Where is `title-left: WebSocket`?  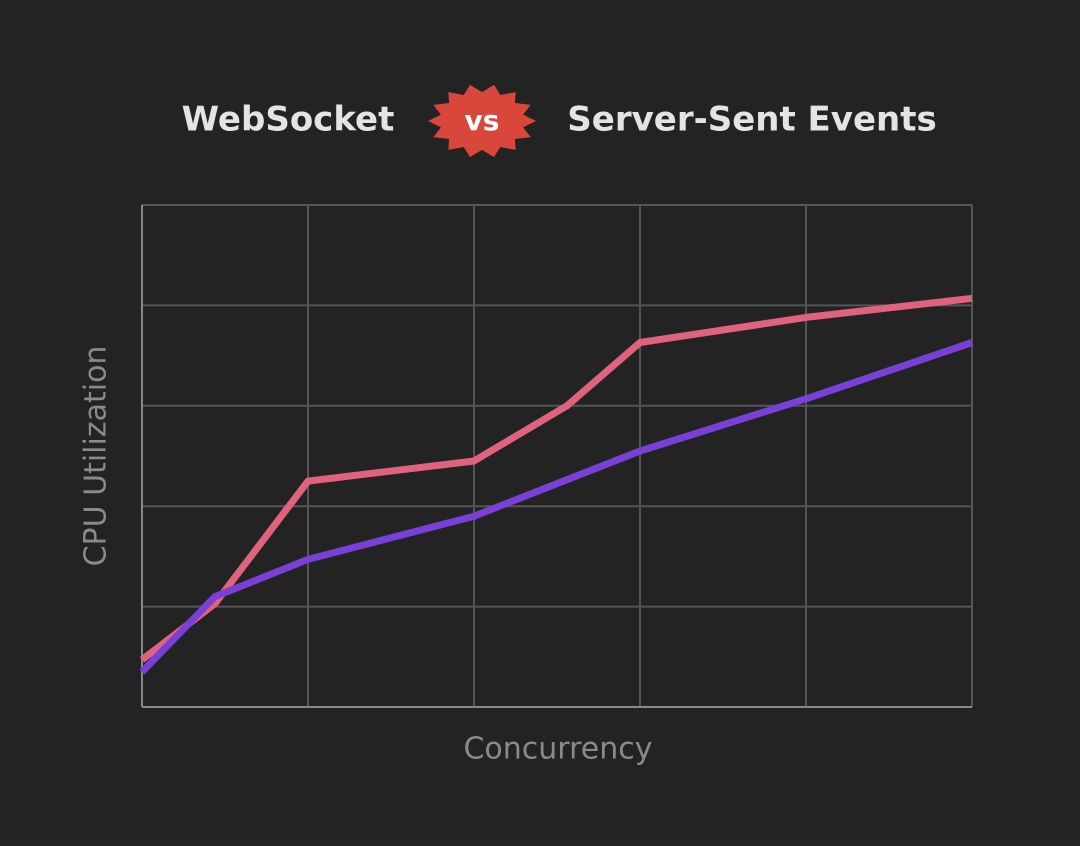
title-left: WebSocket is located at coordinates (288, 120).